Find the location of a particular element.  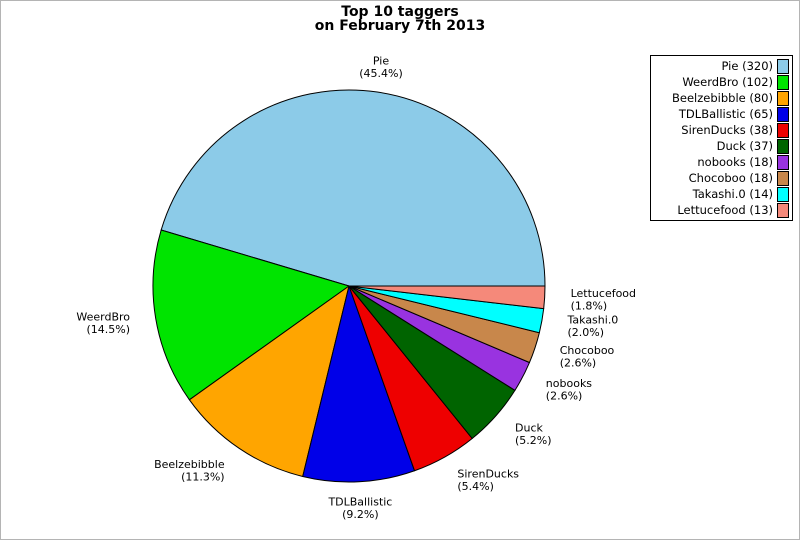

legend-item-nobooks: nobooks (18) is located at coordinates (721, 162).